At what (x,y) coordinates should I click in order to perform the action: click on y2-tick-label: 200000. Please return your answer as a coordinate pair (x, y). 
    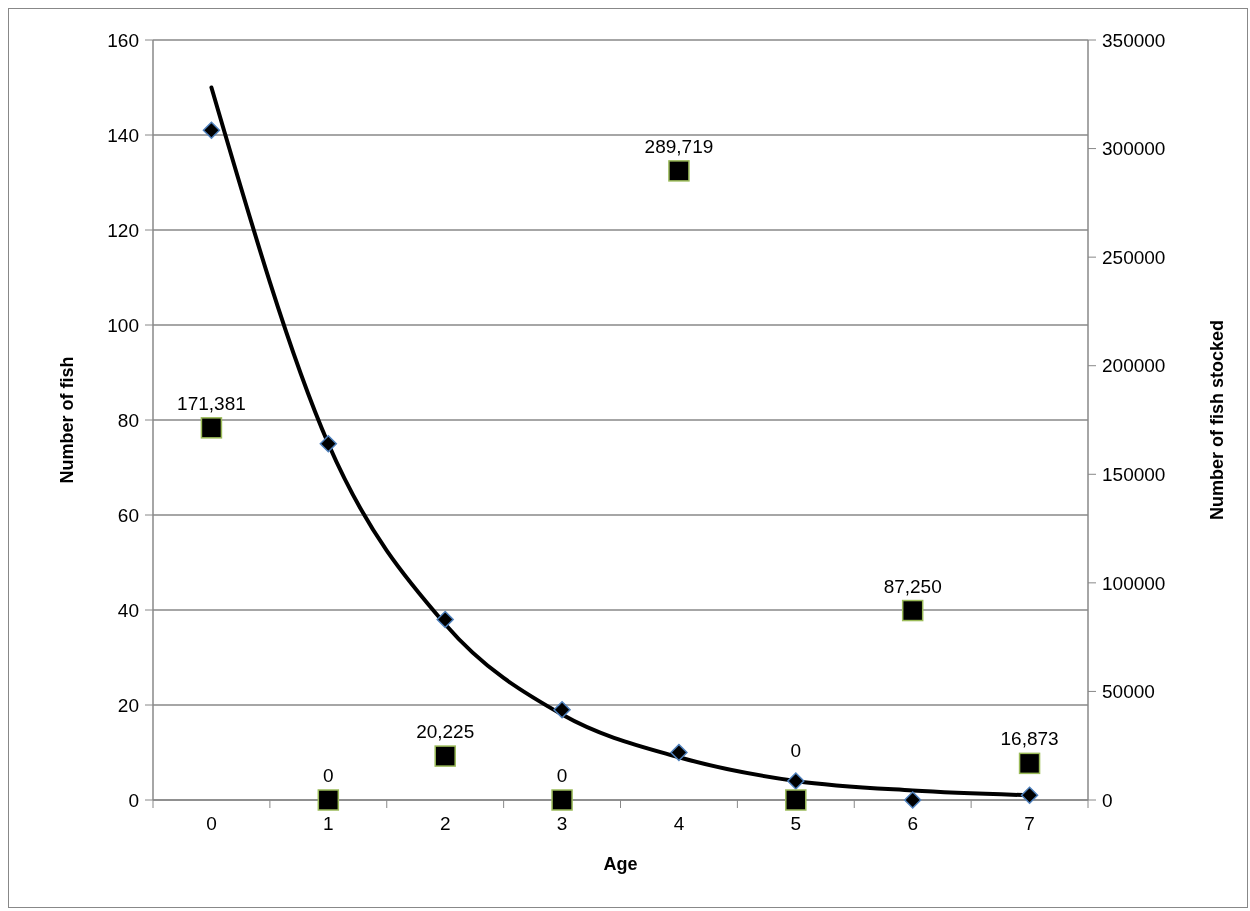
    Looking at the image, I should click on (1134, 366).